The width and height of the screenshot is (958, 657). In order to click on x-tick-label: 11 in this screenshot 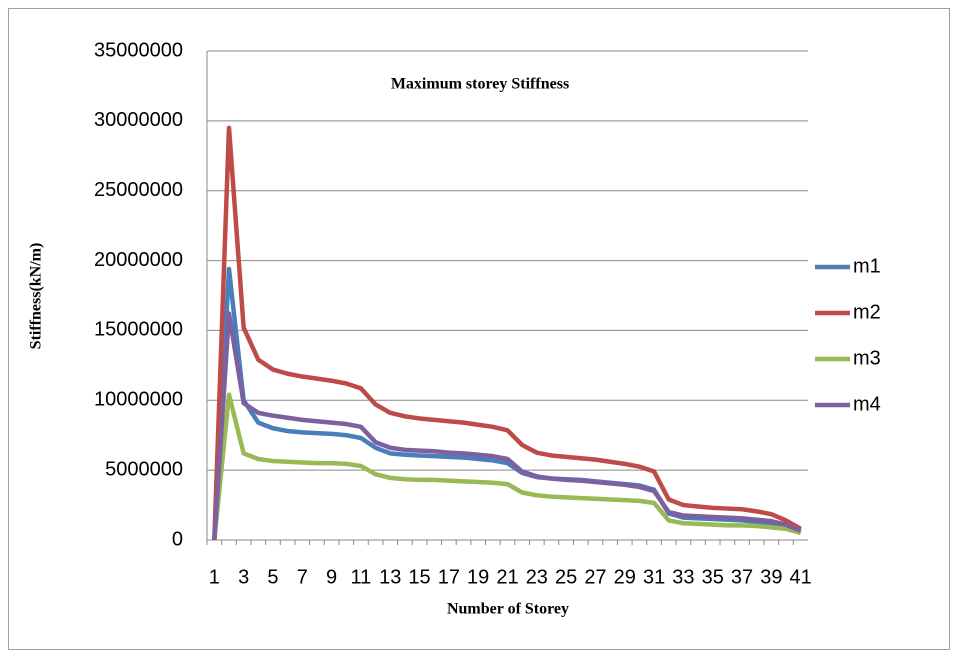, I will do `click(361, 577)`.